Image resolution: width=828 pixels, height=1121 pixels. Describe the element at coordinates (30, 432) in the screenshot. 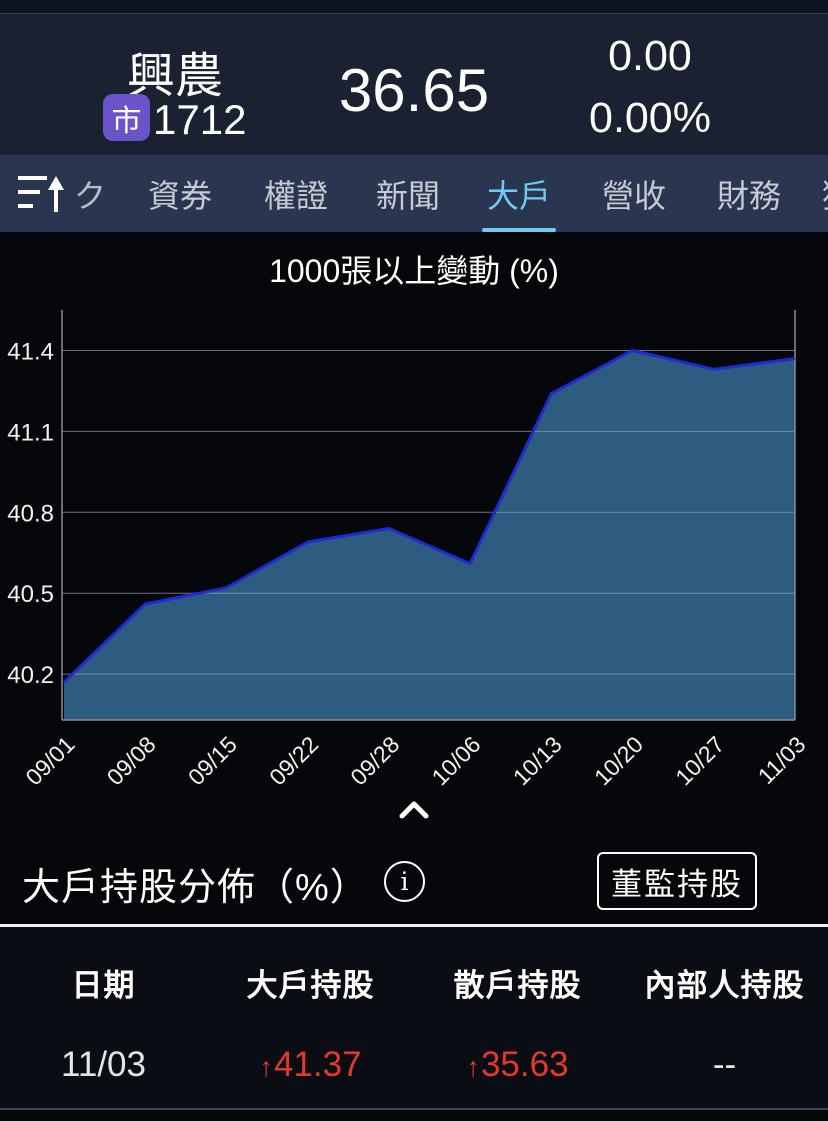

I see `y-tick-label: 41.1` at that location.